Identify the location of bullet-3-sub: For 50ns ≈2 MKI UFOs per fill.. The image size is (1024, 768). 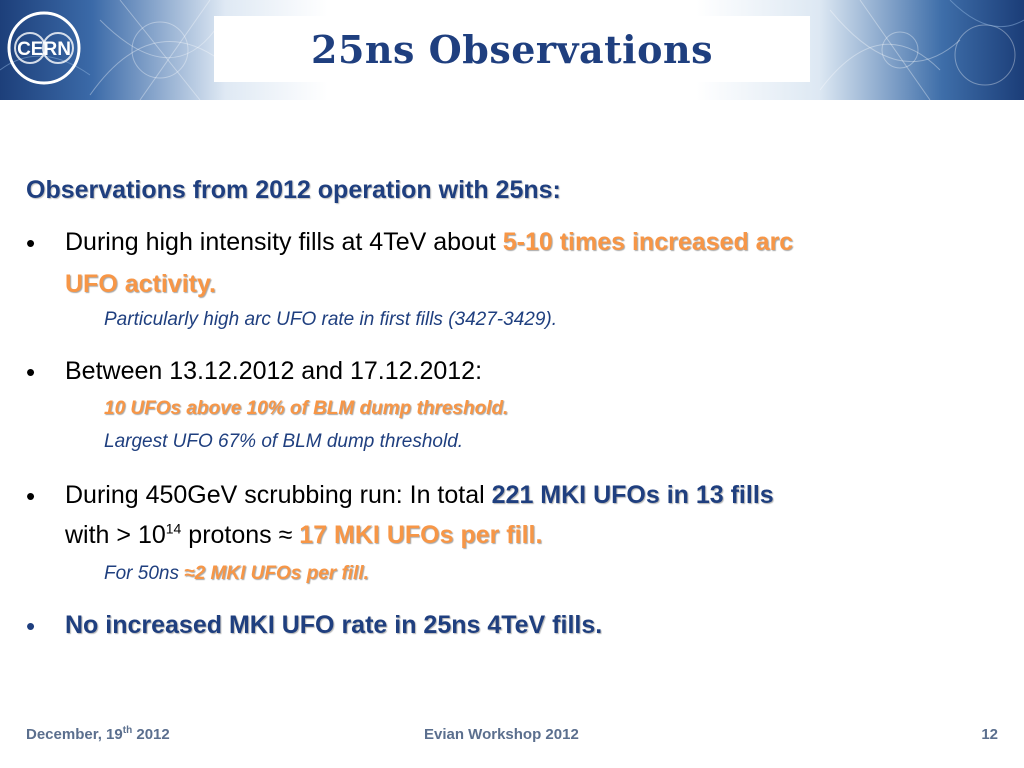
(236, 574).